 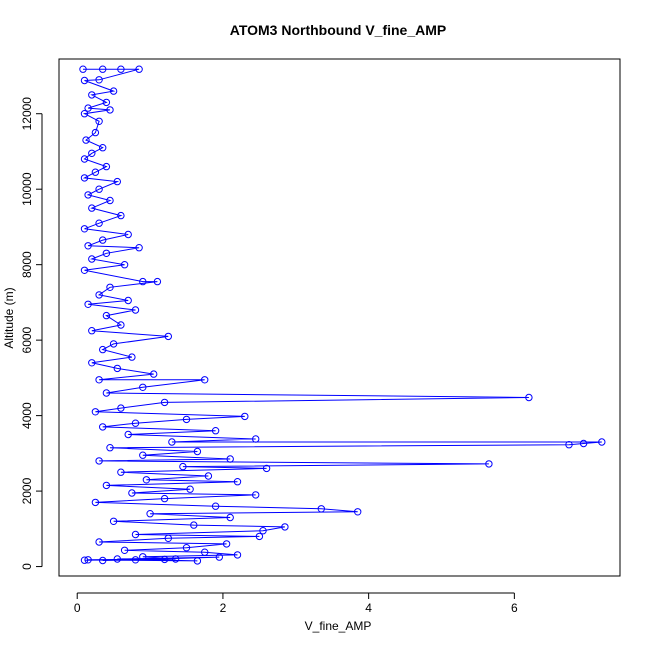 I want to click on y-tick-label: 10000, so click(x=27, y=189).